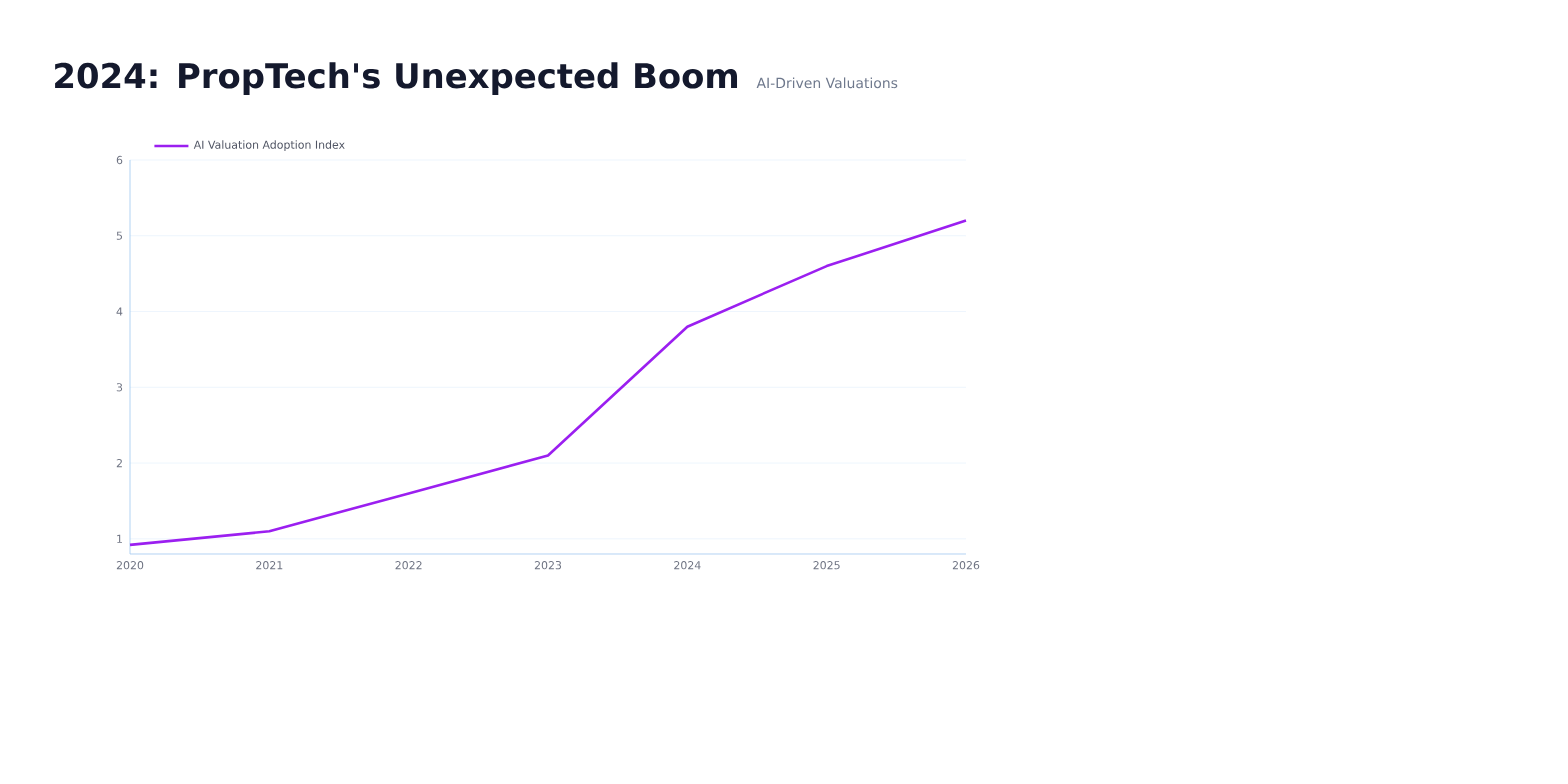  What do you see at coordinates (396, 79) in the screenshot?
I see `chart-title: 2024: PropTech's Unexpected Boom` at bounding box center [396, 79].